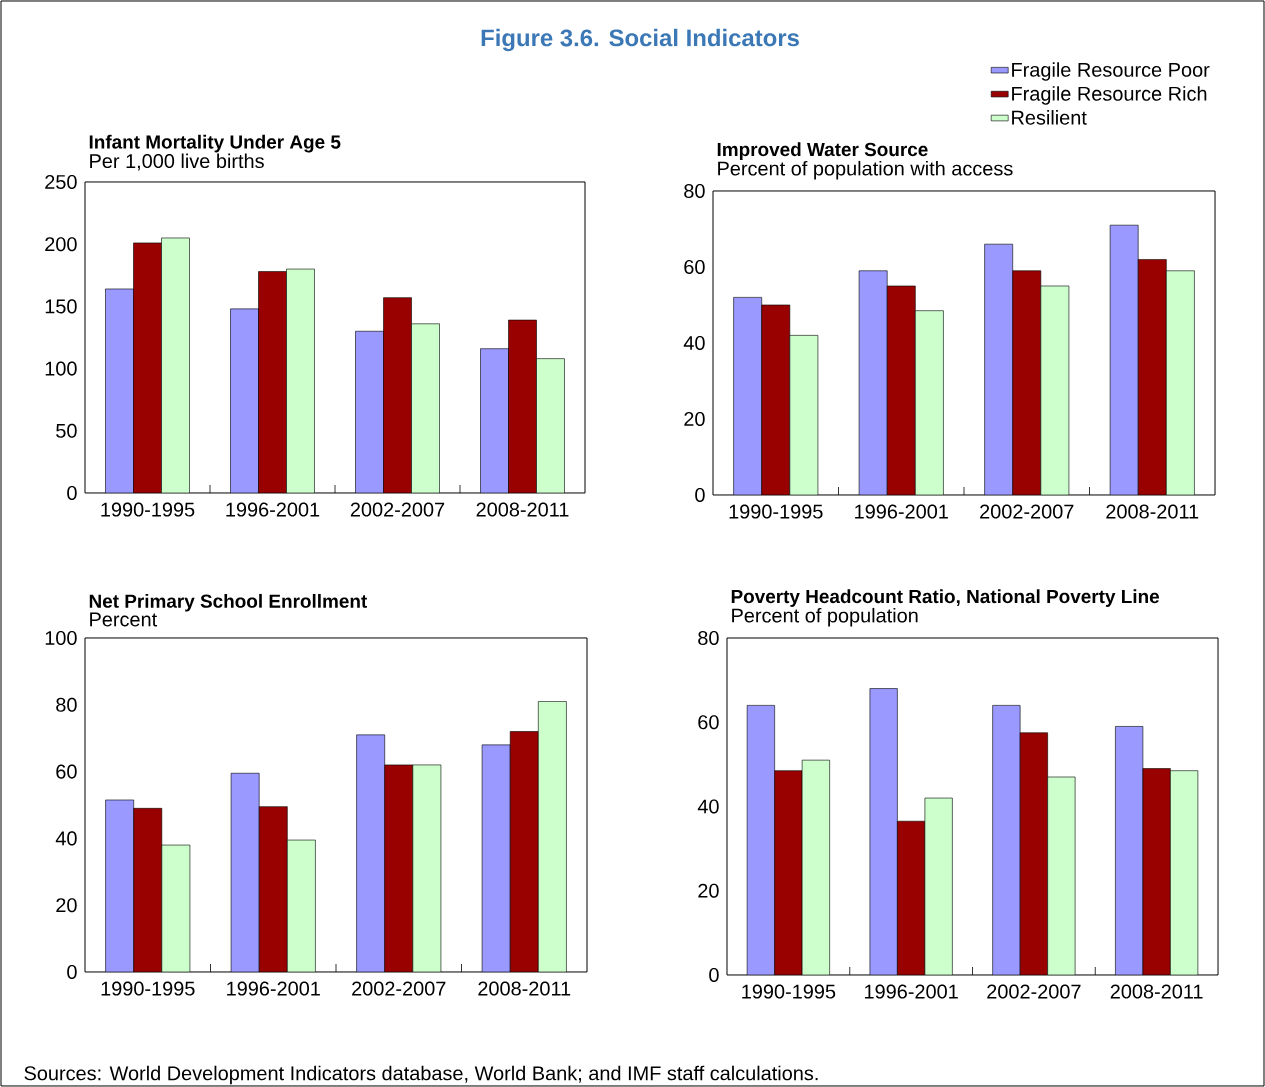  I want to click on chart-subtitle: Percent, so click(124, 619).